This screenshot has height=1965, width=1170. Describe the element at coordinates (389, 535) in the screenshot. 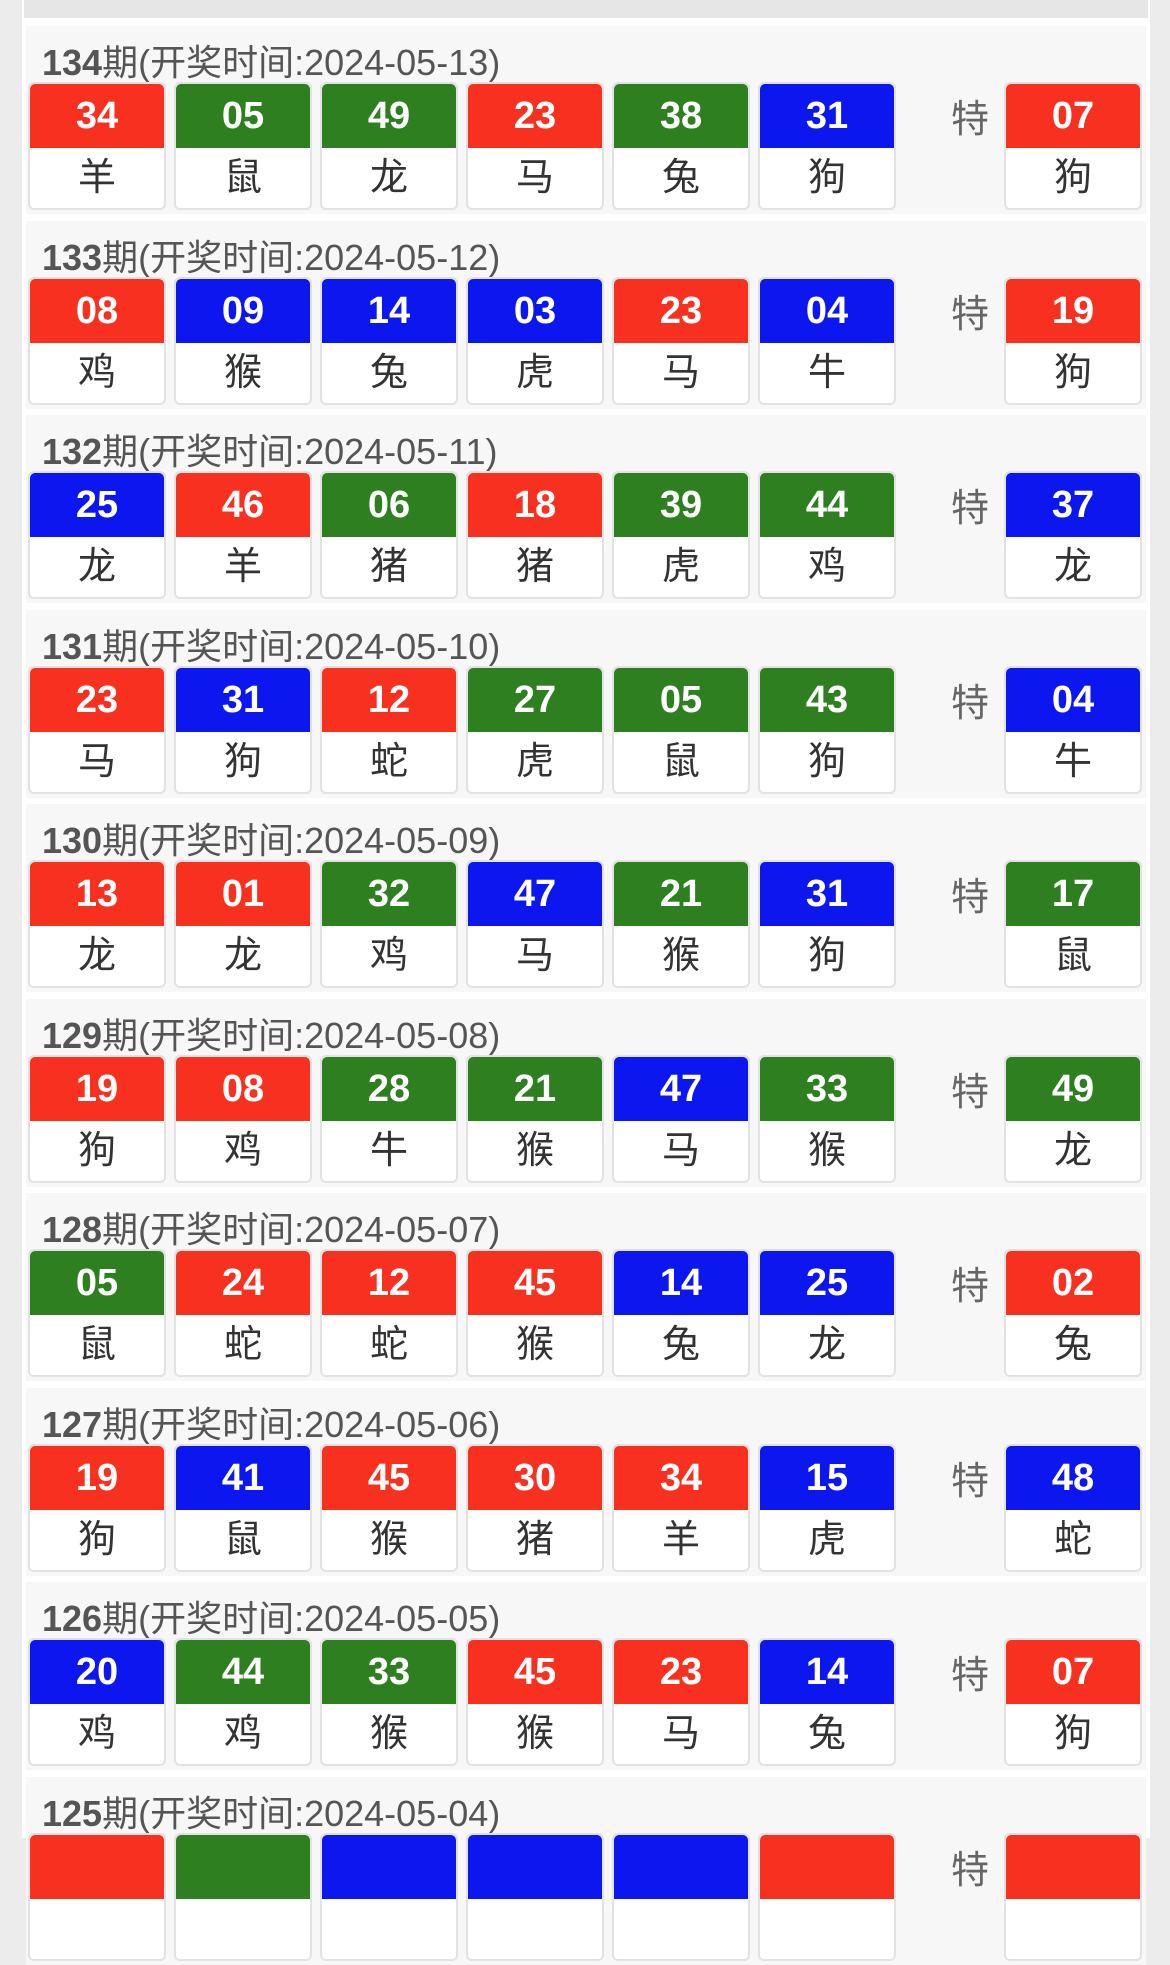

I see `number-ball: 06 猪` at that location.